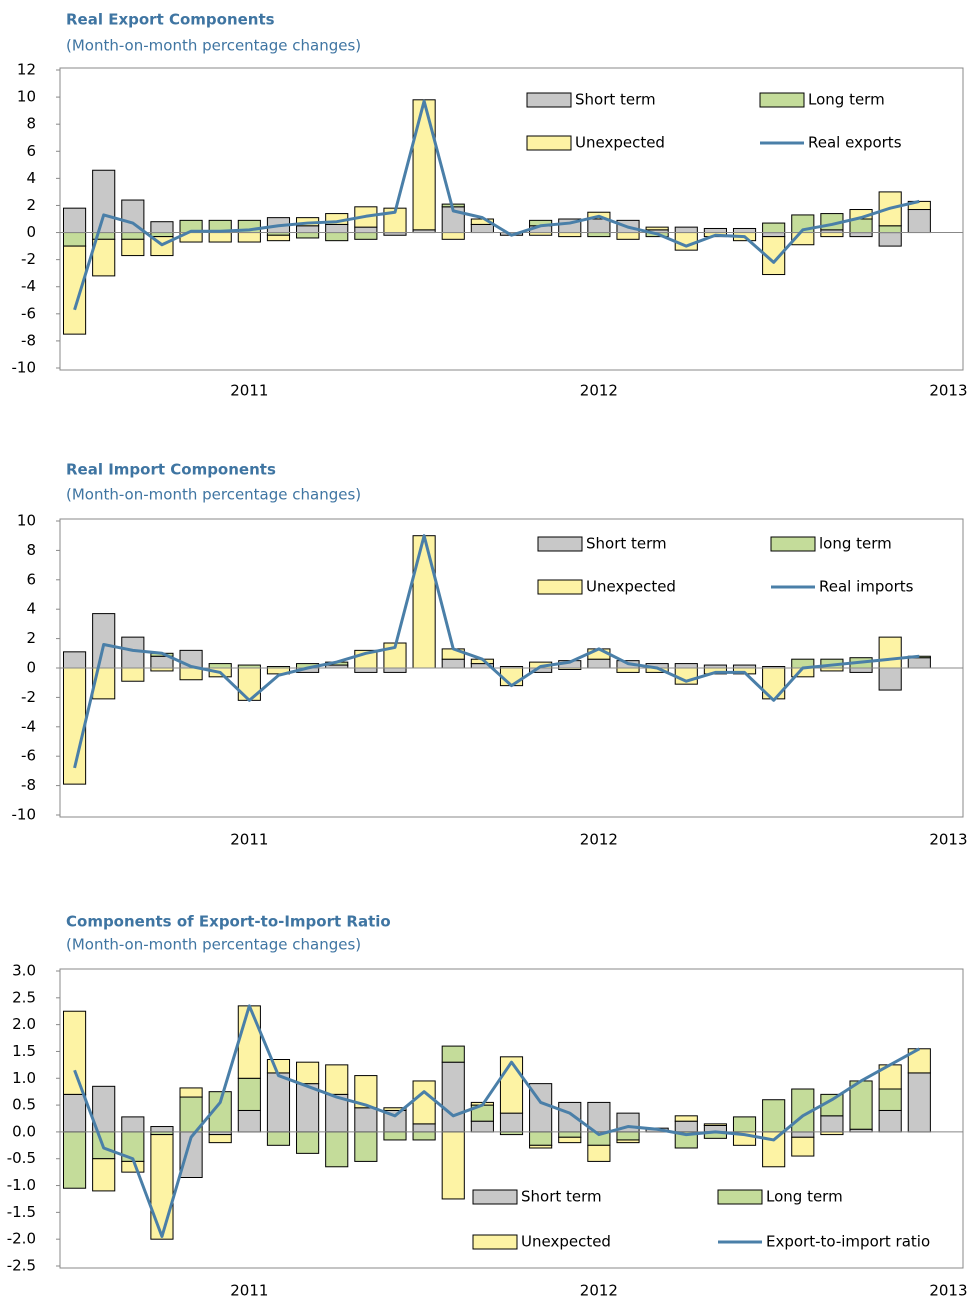 The image size is (973, 1302). I want to click on y-tick-label: 0, so click(31, 232).